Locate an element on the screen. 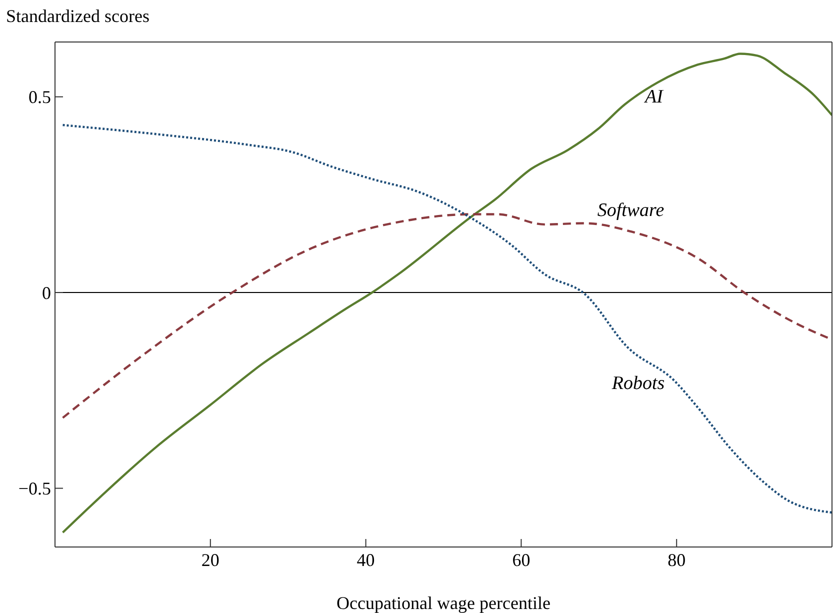  series-label: Robots is located at coordinates (637, 383).